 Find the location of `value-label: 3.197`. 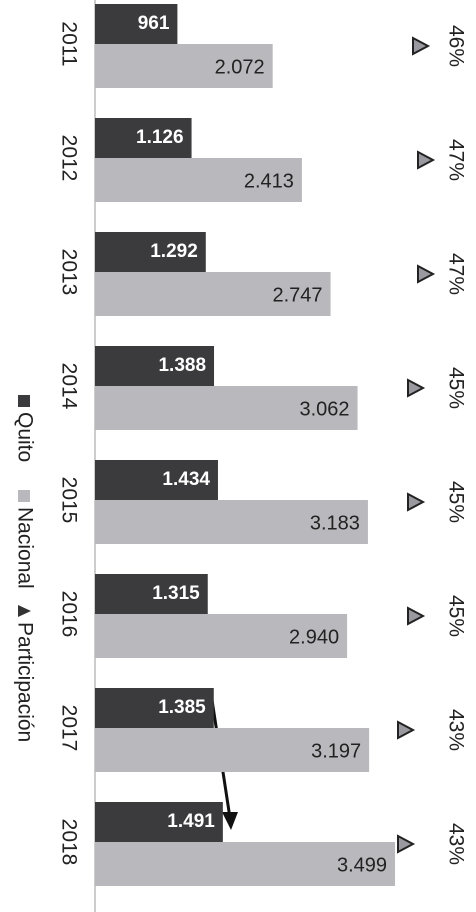

value-label: 3.197 is located at coordinates (336, 751).